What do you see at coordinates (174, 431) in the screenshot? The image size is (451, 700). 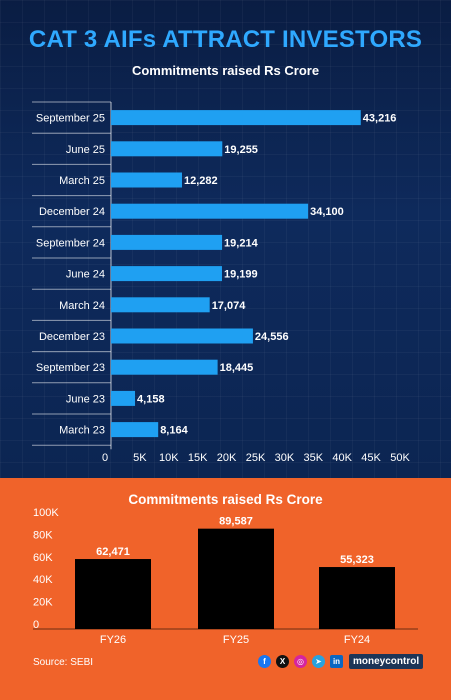 I see `value-label: 8,164` at bounding box center [174, 431].